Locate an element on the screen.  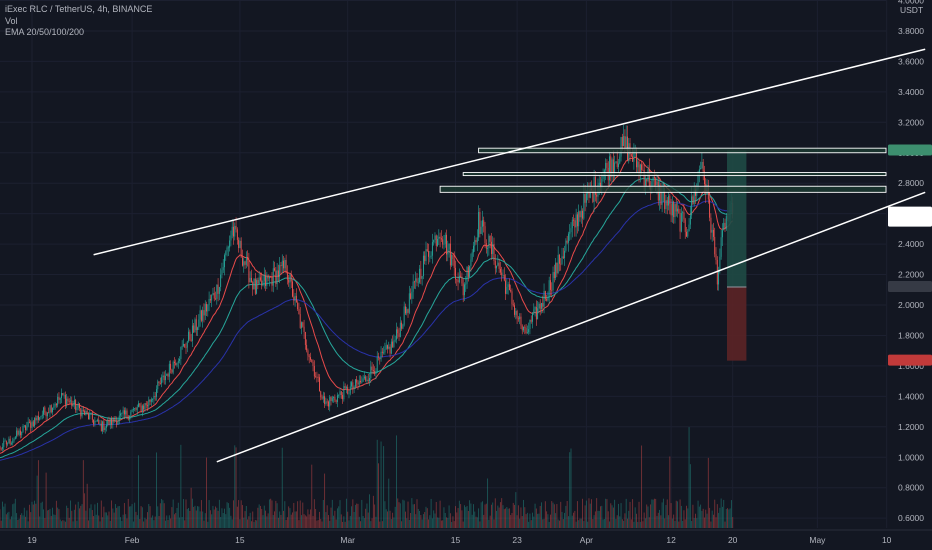
volume-indicator-label: Vol is located at coordinates (11, 20).